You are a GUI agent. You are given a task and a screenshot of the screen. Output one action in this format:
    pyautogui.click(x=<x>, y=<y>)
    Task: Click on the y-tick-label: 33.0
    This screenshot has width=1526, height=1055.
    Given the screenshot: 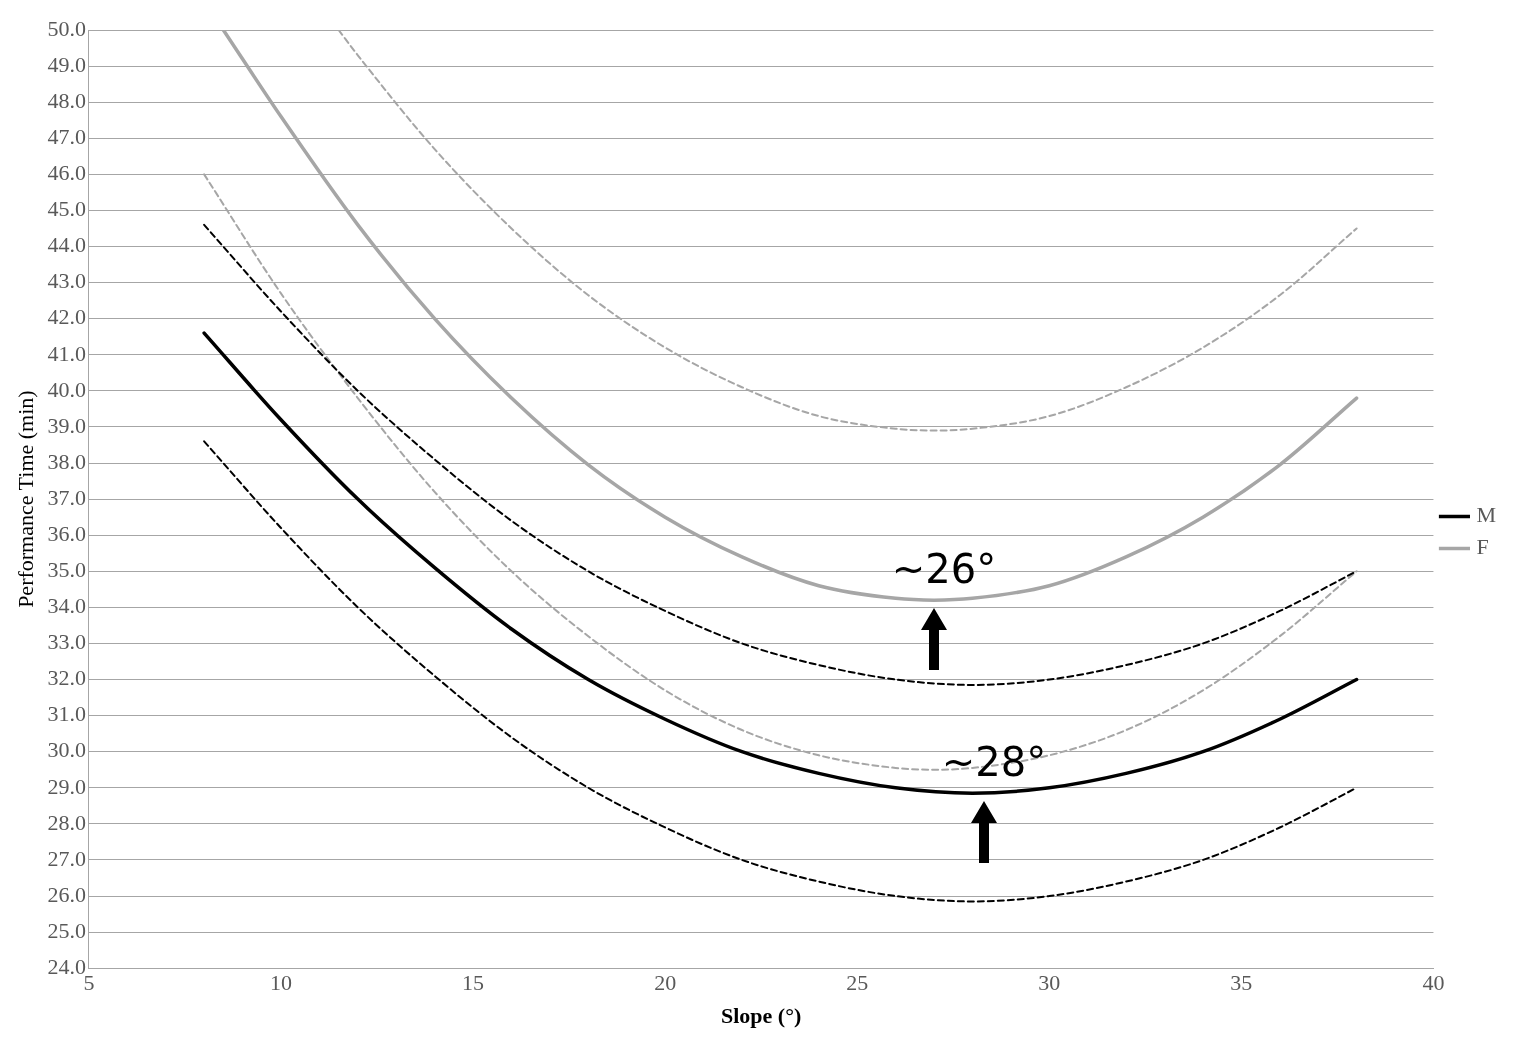 What is the action you would take?
    pyautogui.click(x=66, y=642)
    